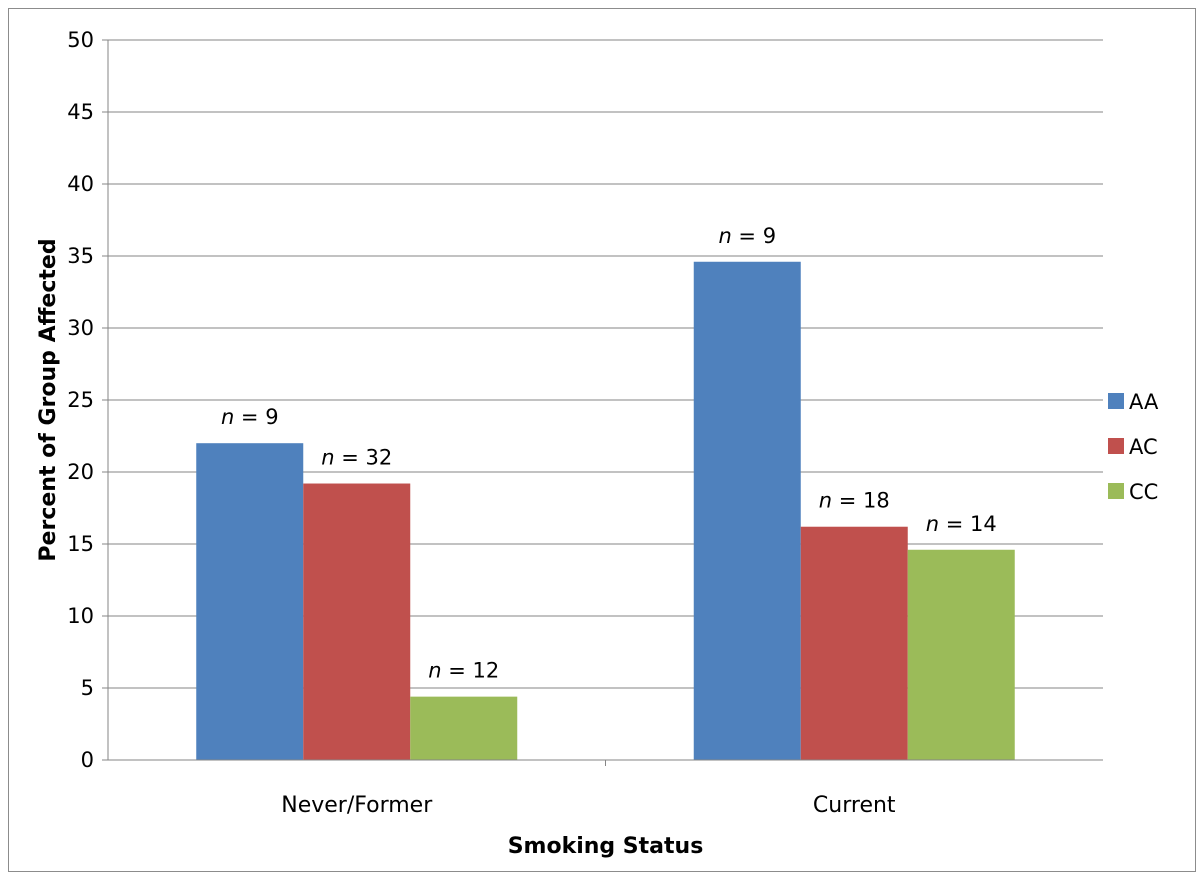 The image size is (1202, 879). I want to click on y-tick-label: 10, so click(80, 616).